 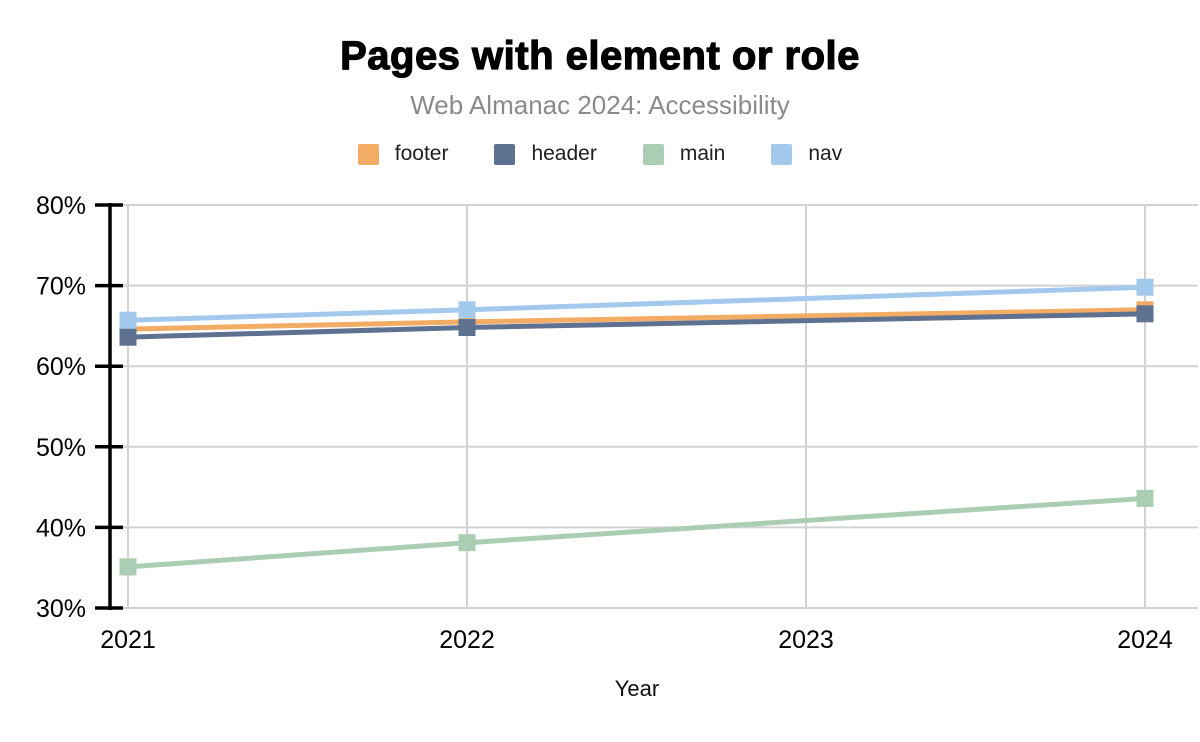 What do you see at coordinates (505, 154) in the screenshot?
I see `legend-swatch-header-icon` at bounding box center [505, 154].